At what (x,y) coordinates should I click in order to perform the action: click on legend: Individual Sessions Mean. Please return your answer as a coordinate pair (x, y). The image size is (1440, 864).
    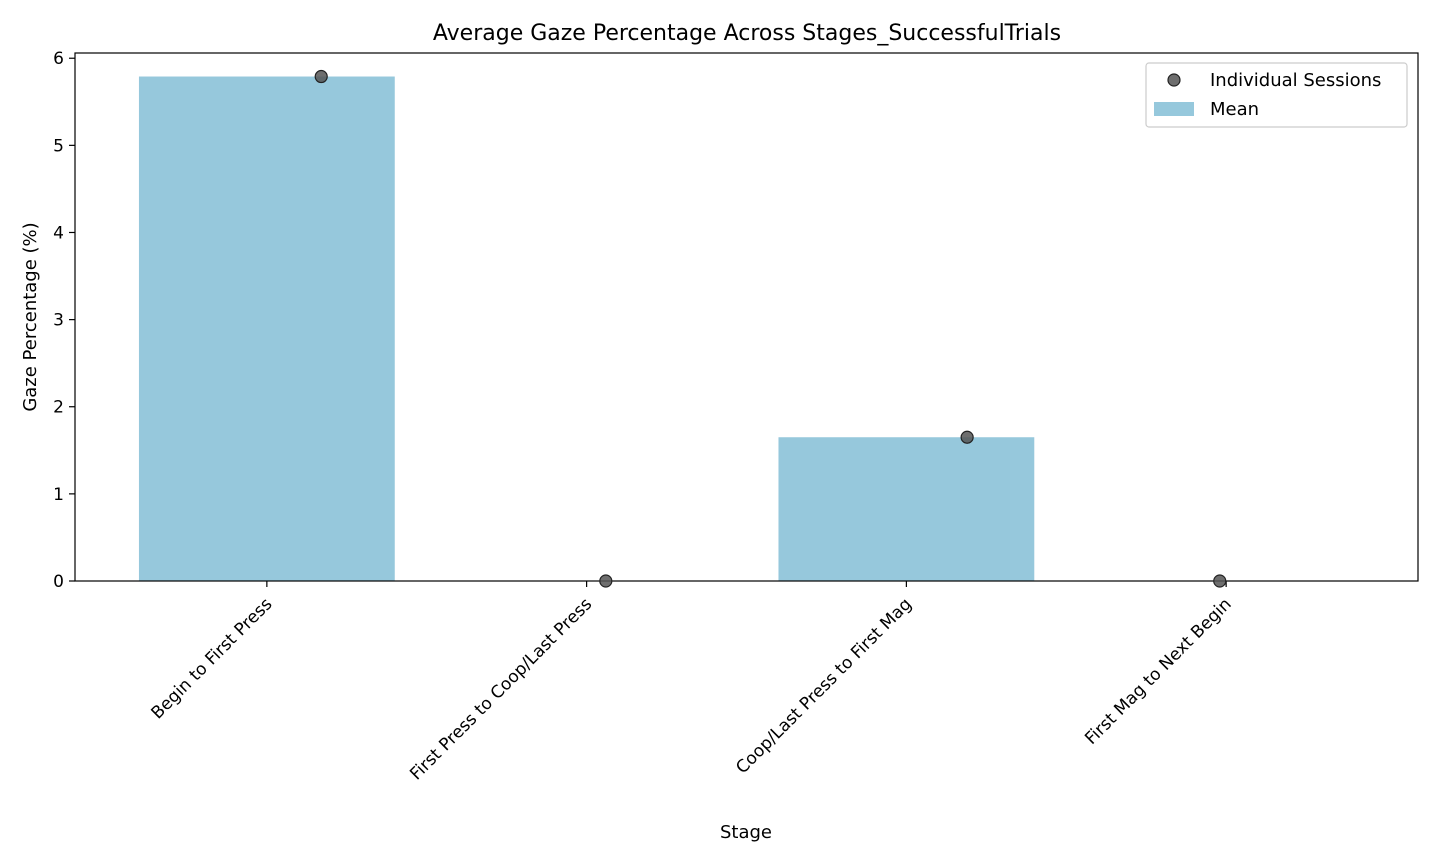
    Looking at the image, I should click on (1276, 95).